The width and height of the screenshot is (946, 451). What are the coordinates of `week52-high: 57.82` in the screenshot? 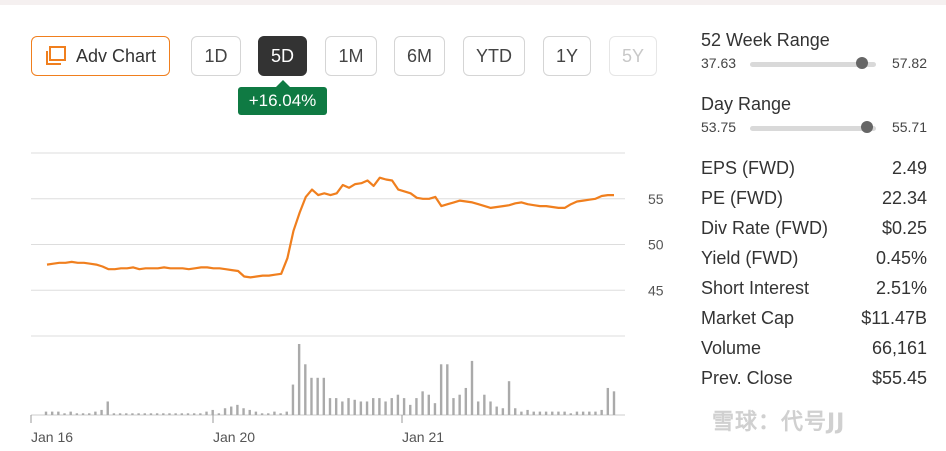 It's located at (909, 63).